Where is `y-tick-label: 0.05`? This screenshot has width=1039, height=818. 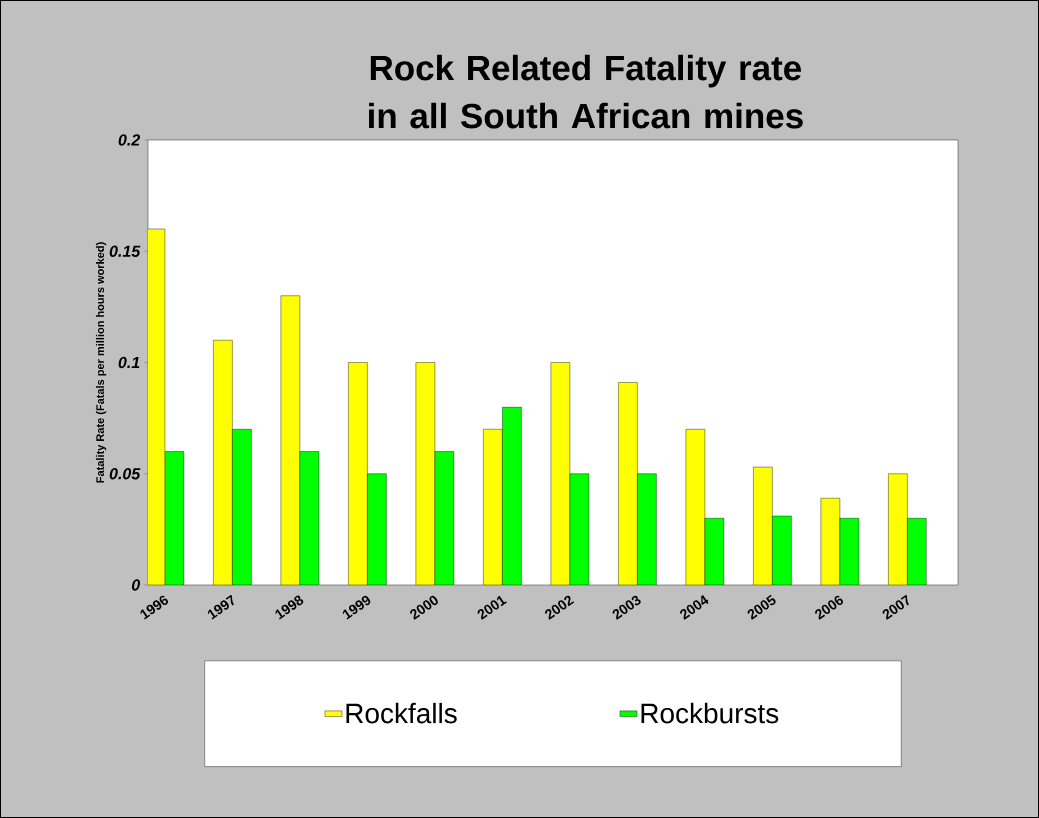
y-tick-label: 0.05 is located at coordinates (125, 474).